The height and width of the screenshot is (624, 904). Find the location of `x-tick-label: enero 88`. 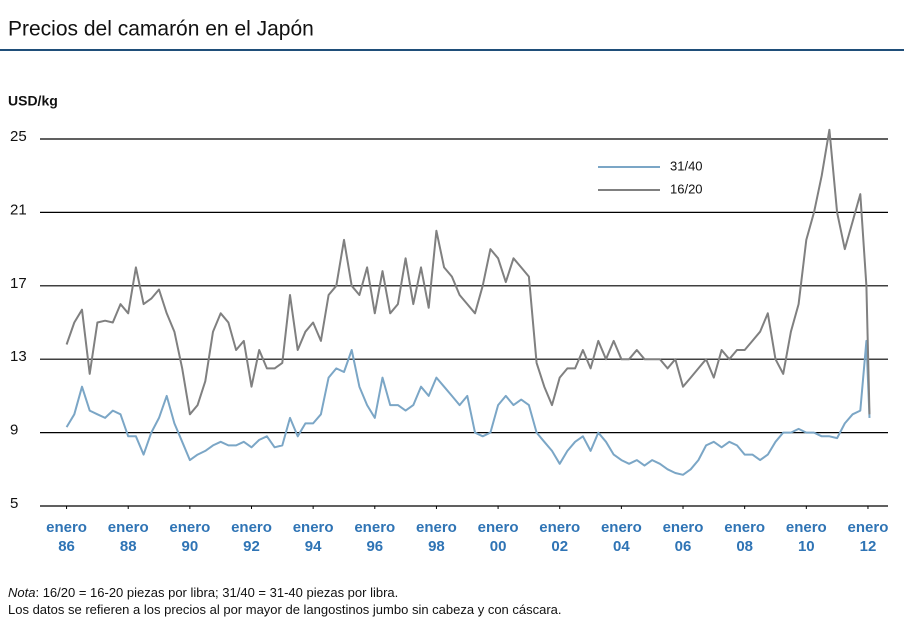

x-tick-label: enero 88 is located at coordinates (128, 537).